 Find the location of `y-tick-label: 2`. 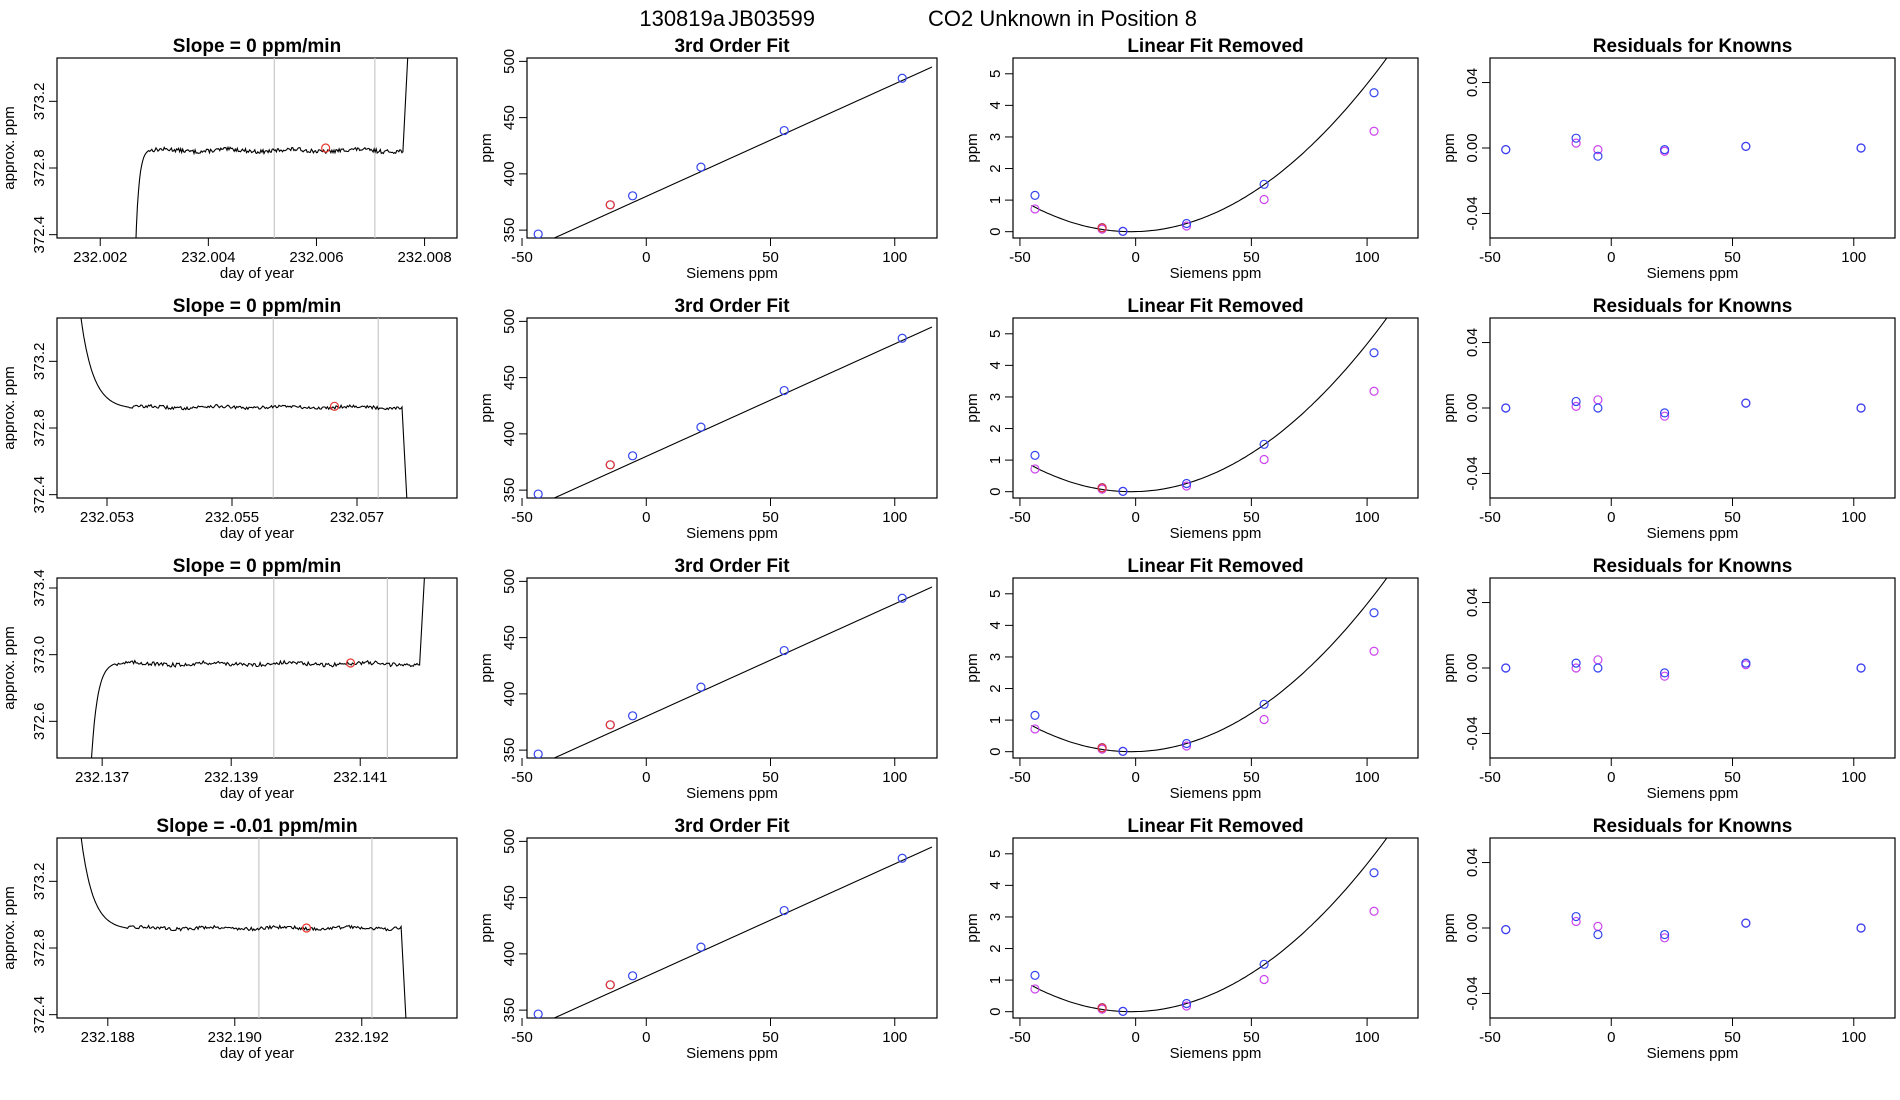

y-tick-label: 2 is located at coordinates (995, 948).